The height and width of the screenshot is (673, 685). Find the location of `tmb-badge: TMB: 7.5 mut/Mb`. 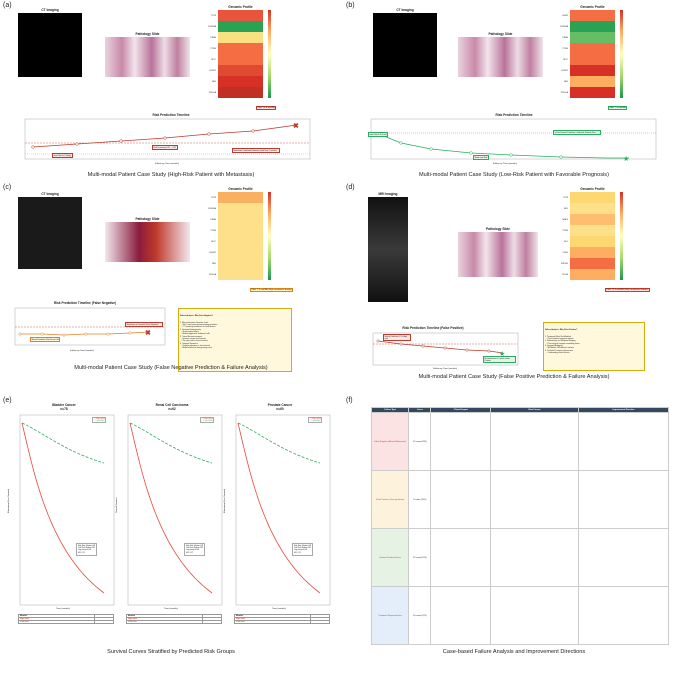

tmb-badge: TMB: 7.5 mut/Mb is located at coordinates (617, 108).